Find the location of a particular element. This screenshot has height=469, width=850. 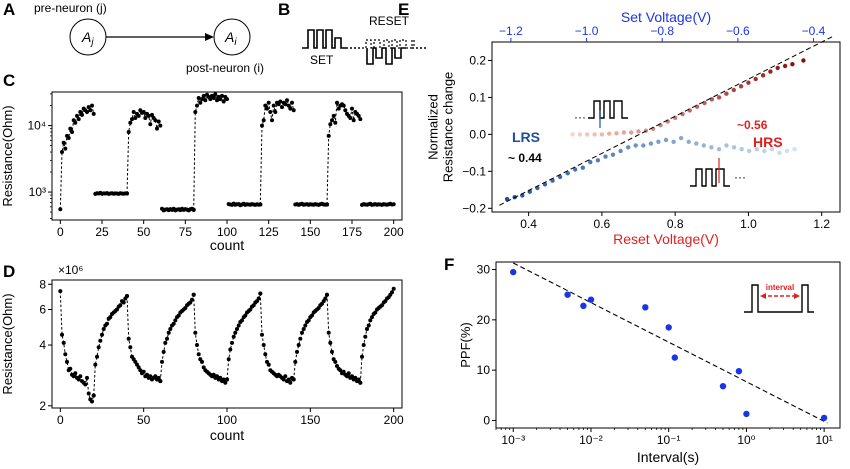

y-tick-label: −0.1 is located at coordinates (474, 171).